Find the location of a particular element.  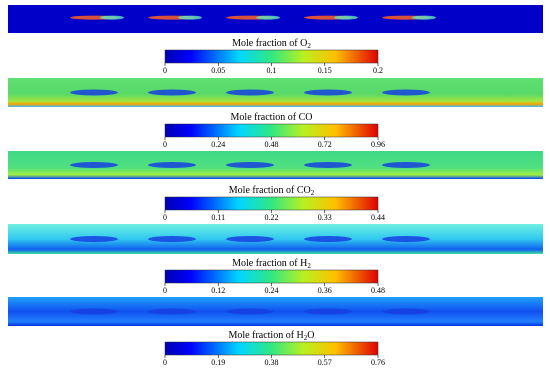

colorbar-title: Mole fraction of CO2 is located at coordinates (272, 191).